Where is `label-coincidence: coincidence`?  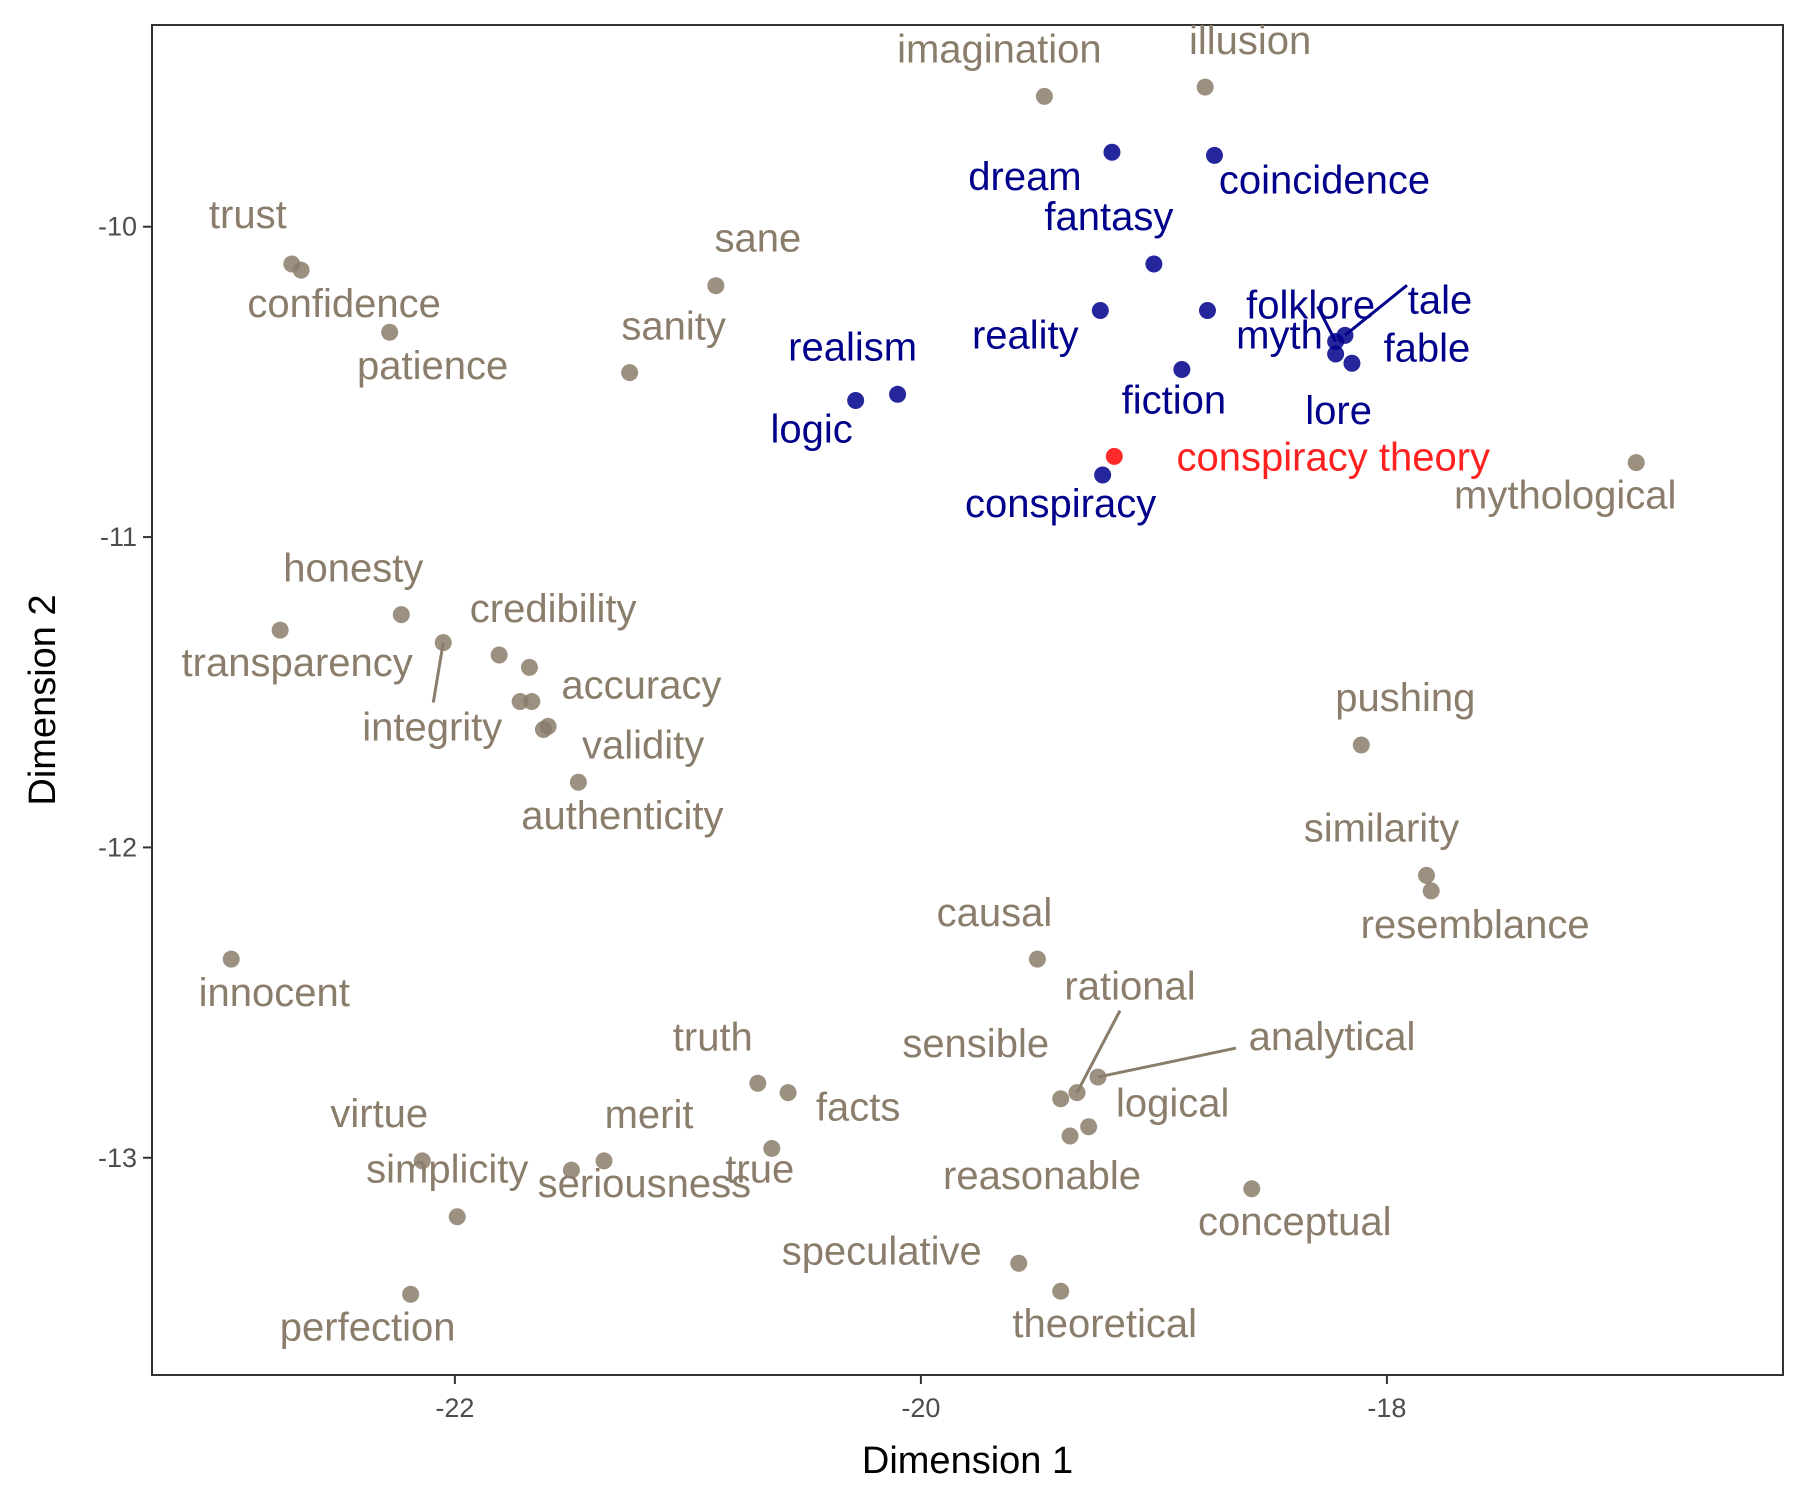 label-coincidence: coincidence is located at coordinates (1324, 180).